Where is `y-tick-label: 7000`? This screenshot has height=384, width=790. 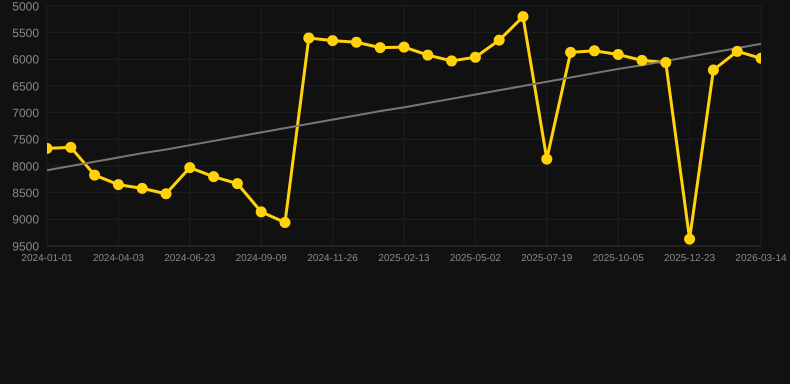 y-tick-label: 7000 is located at coordinates (26, 113).